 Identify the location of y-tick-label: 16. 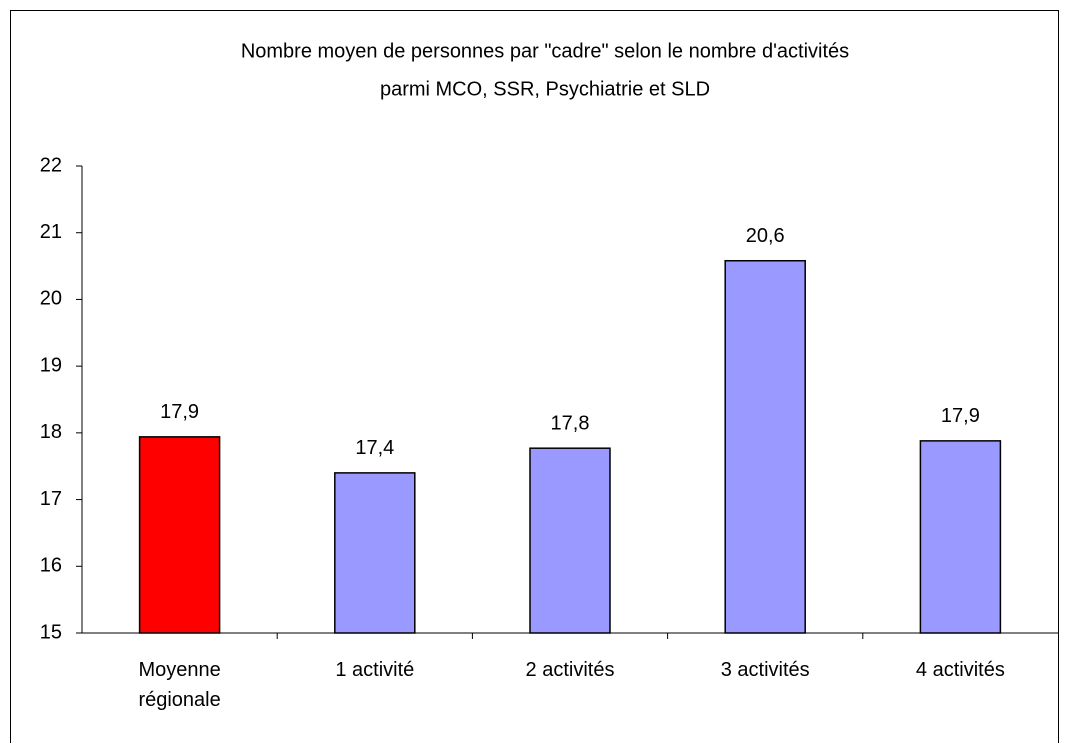
(51, 566).